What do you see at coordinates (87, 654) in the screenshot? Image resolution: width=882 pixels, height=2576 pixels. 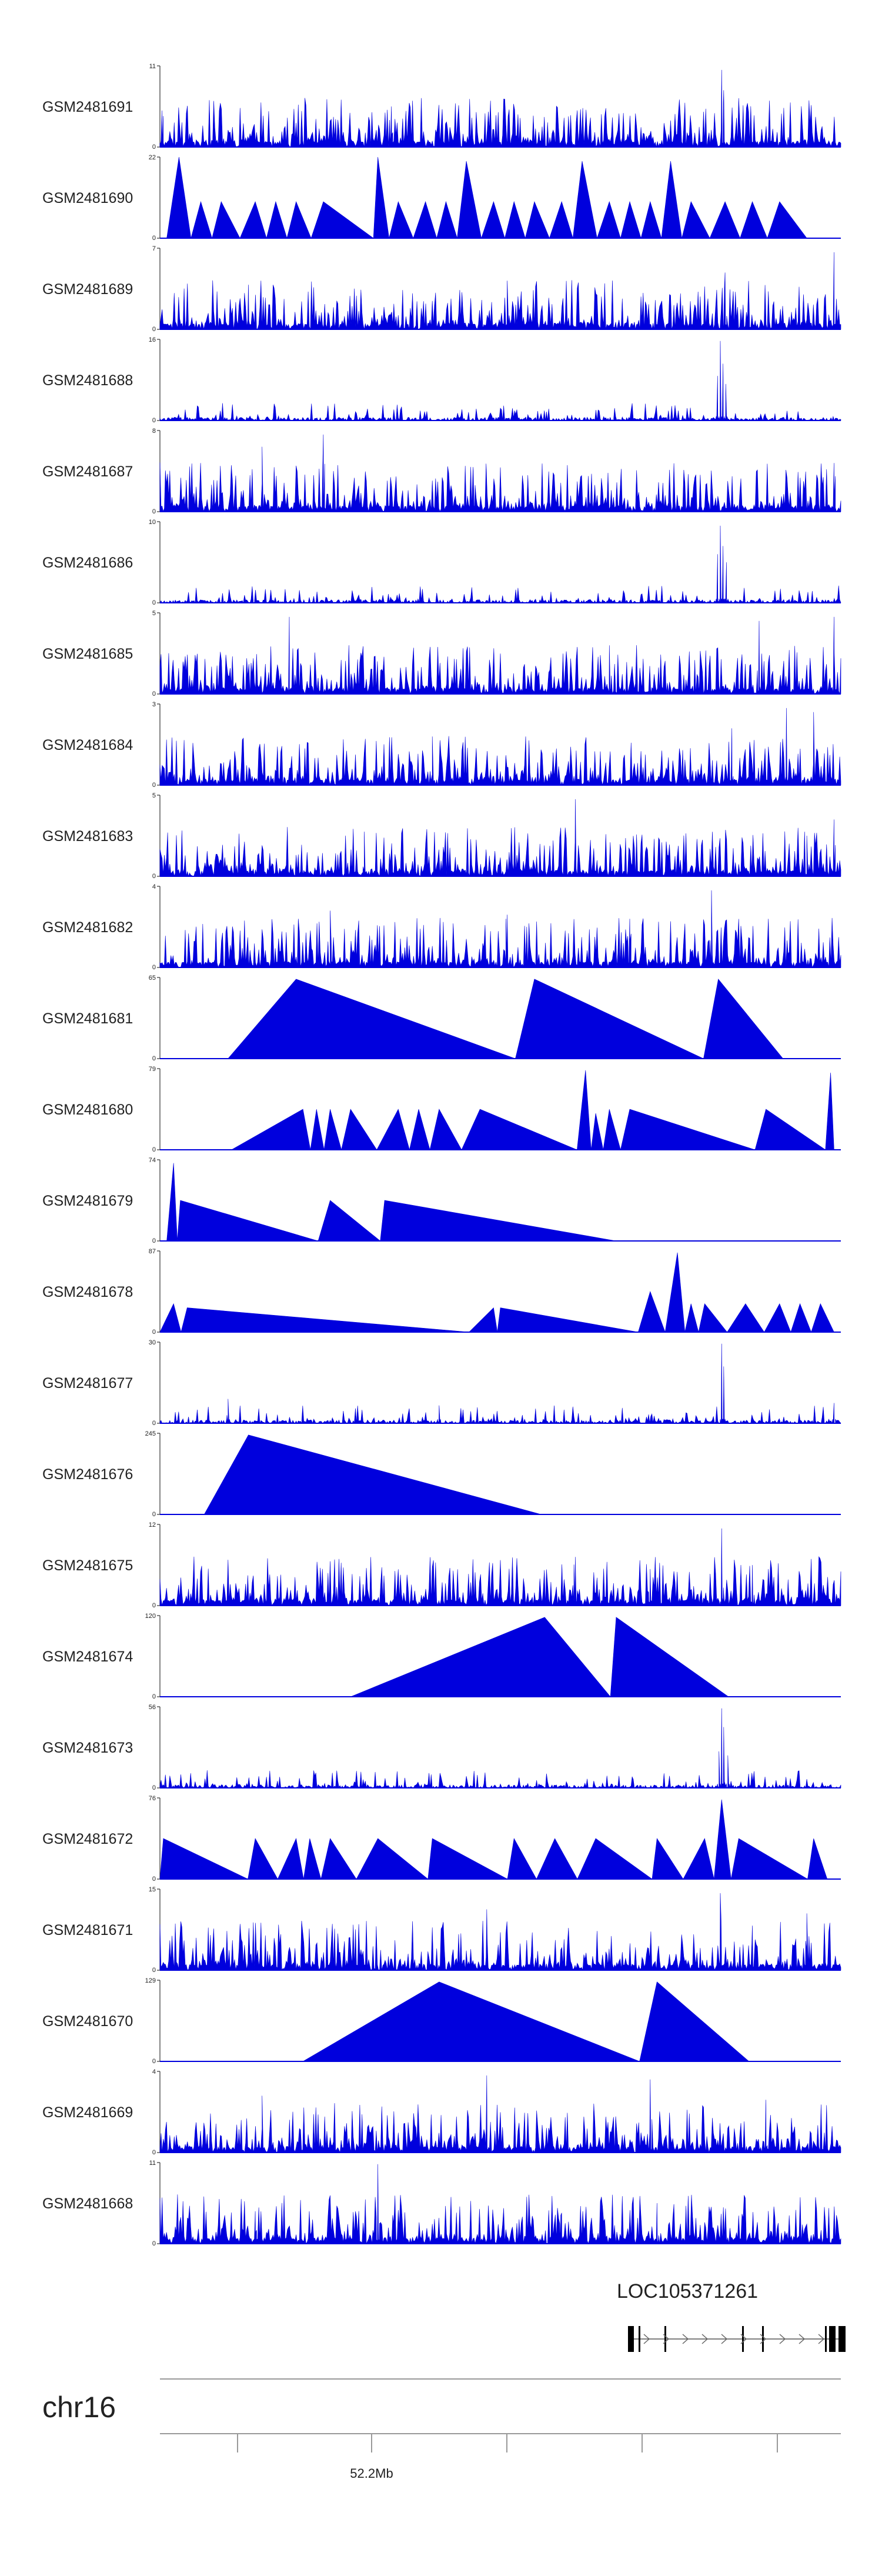 I see `track-label: GSM2481685` at bounding box center [87, 654].